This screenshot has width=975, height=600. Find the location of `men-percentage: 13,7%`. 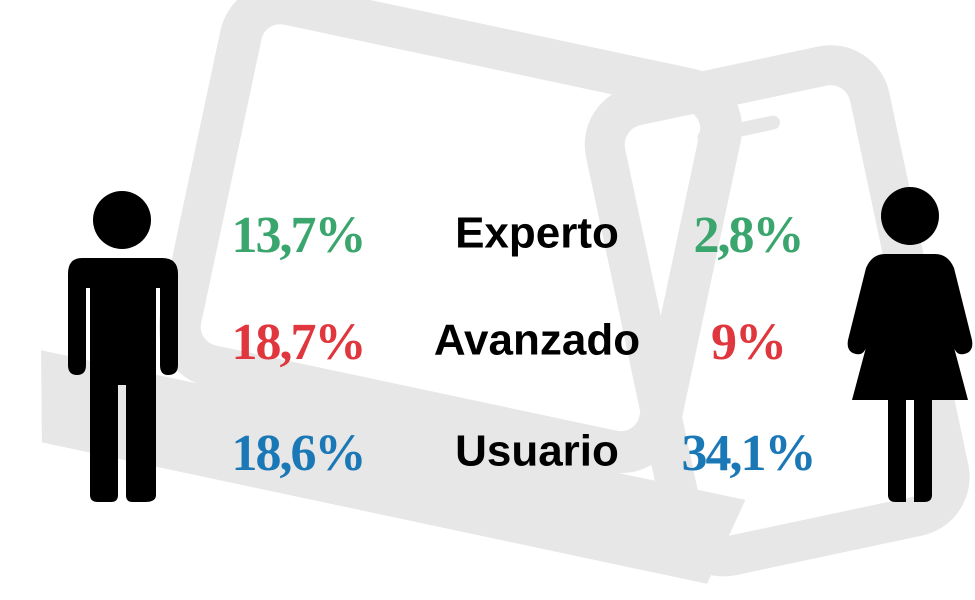

men-percentage: 13,7% is located at coordinates (298, 235).